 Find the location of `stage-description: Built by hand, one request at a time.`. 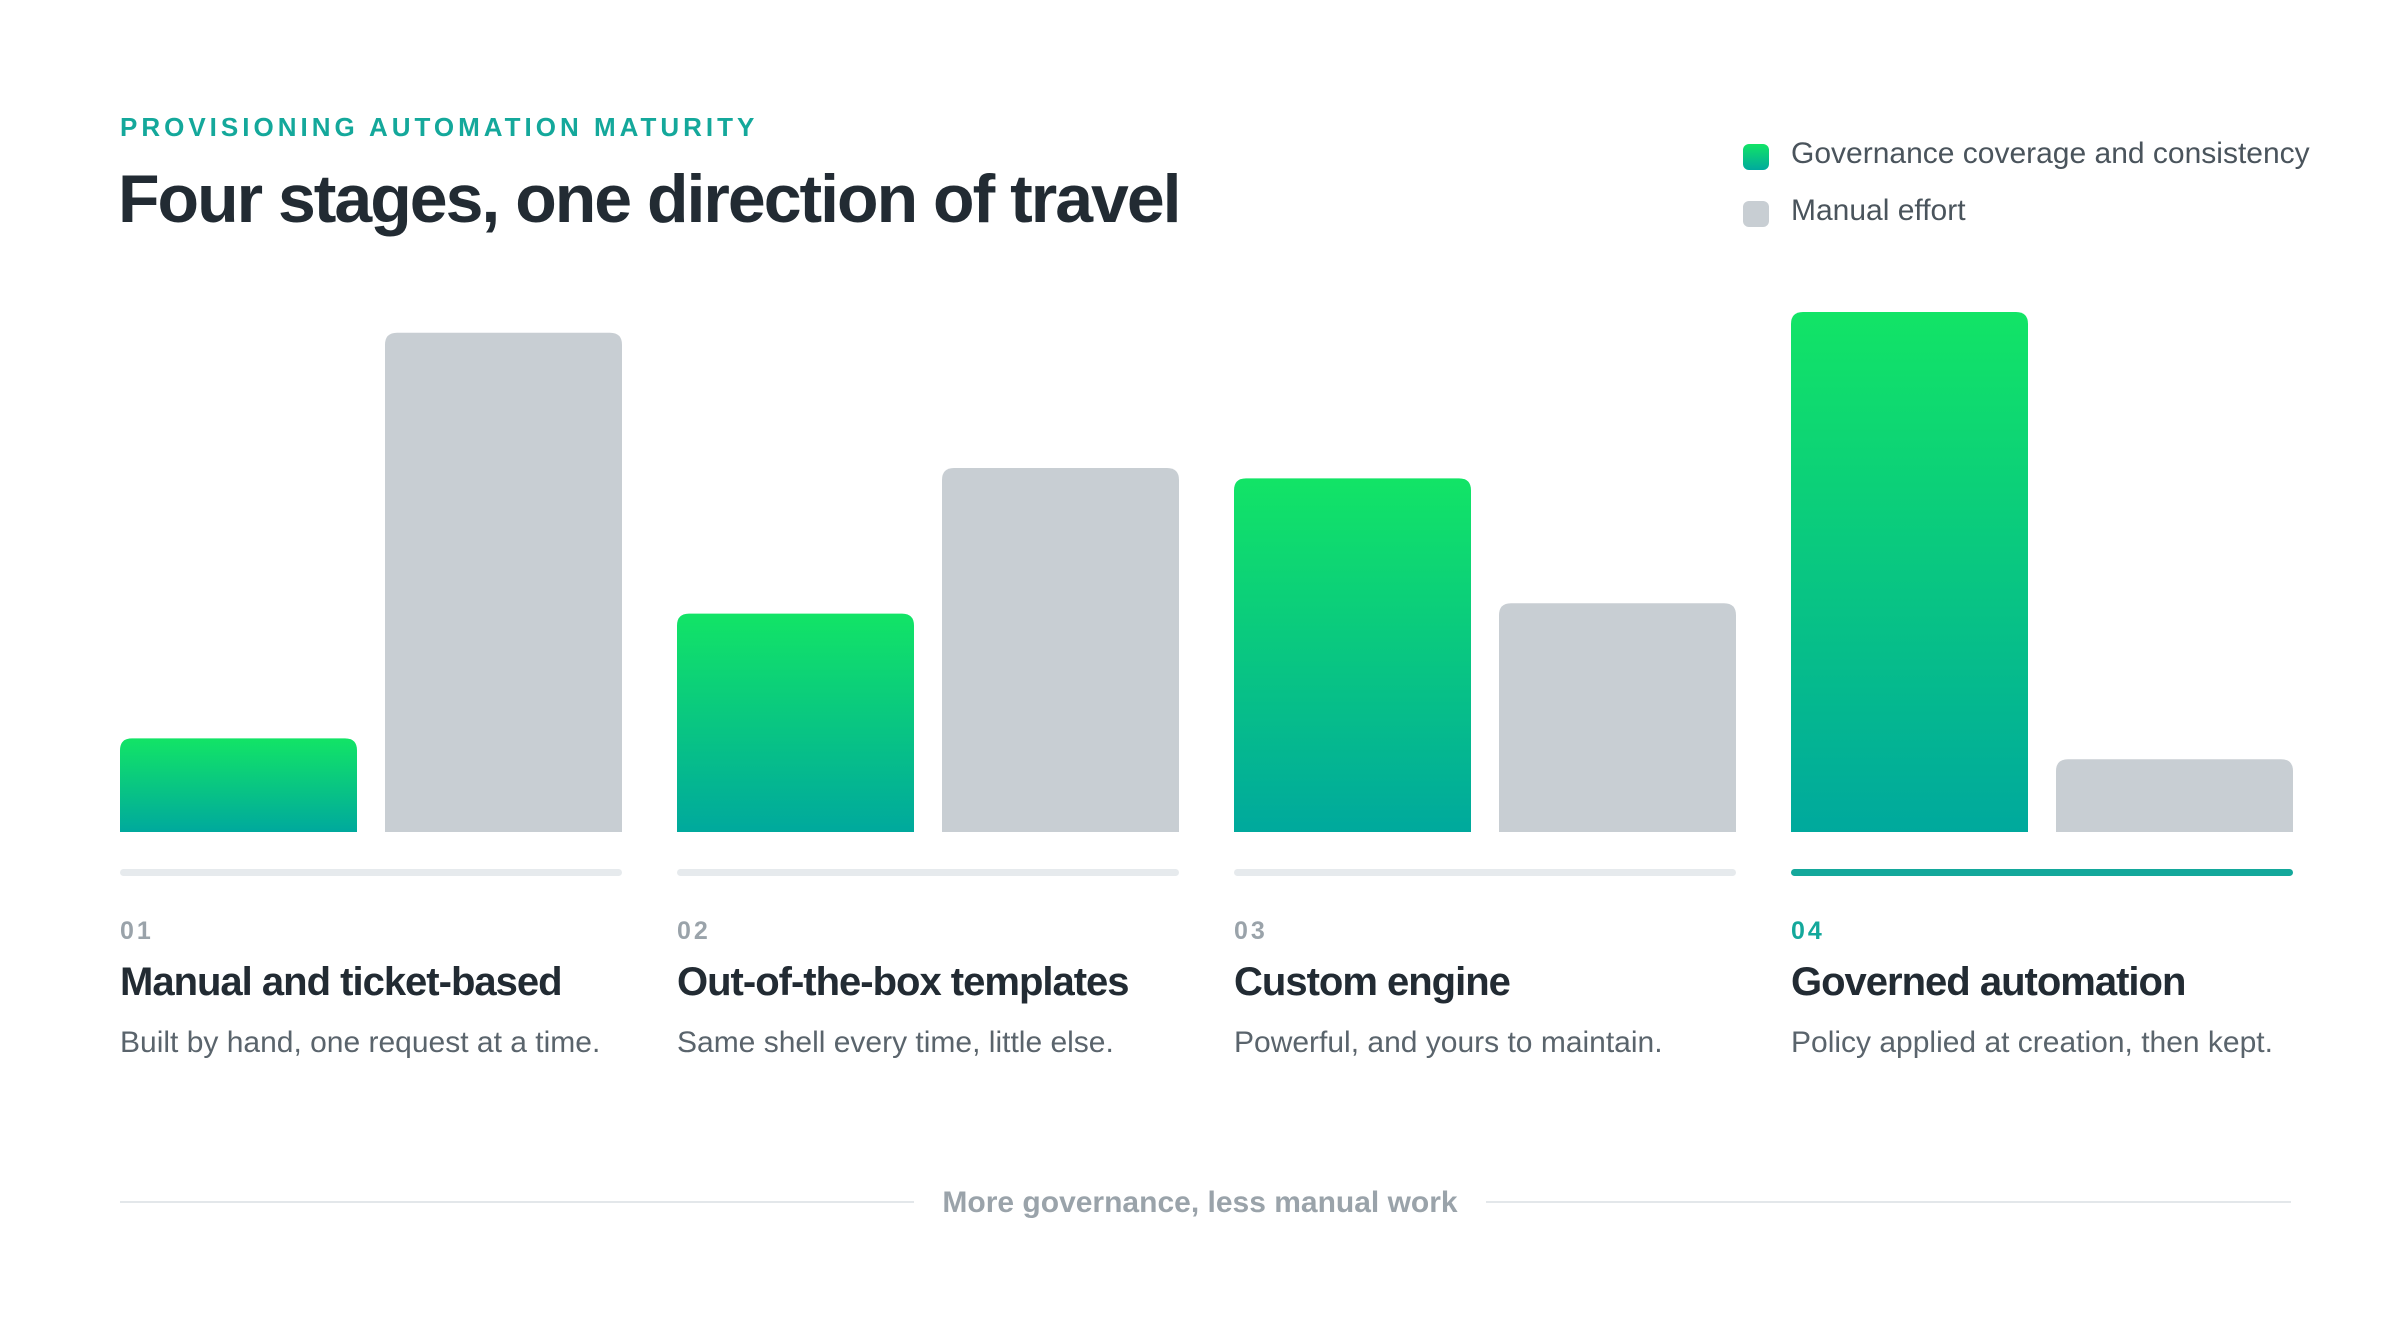

stage-description: Built by hand, one request at a time. is located at coordinates (360, 1042).